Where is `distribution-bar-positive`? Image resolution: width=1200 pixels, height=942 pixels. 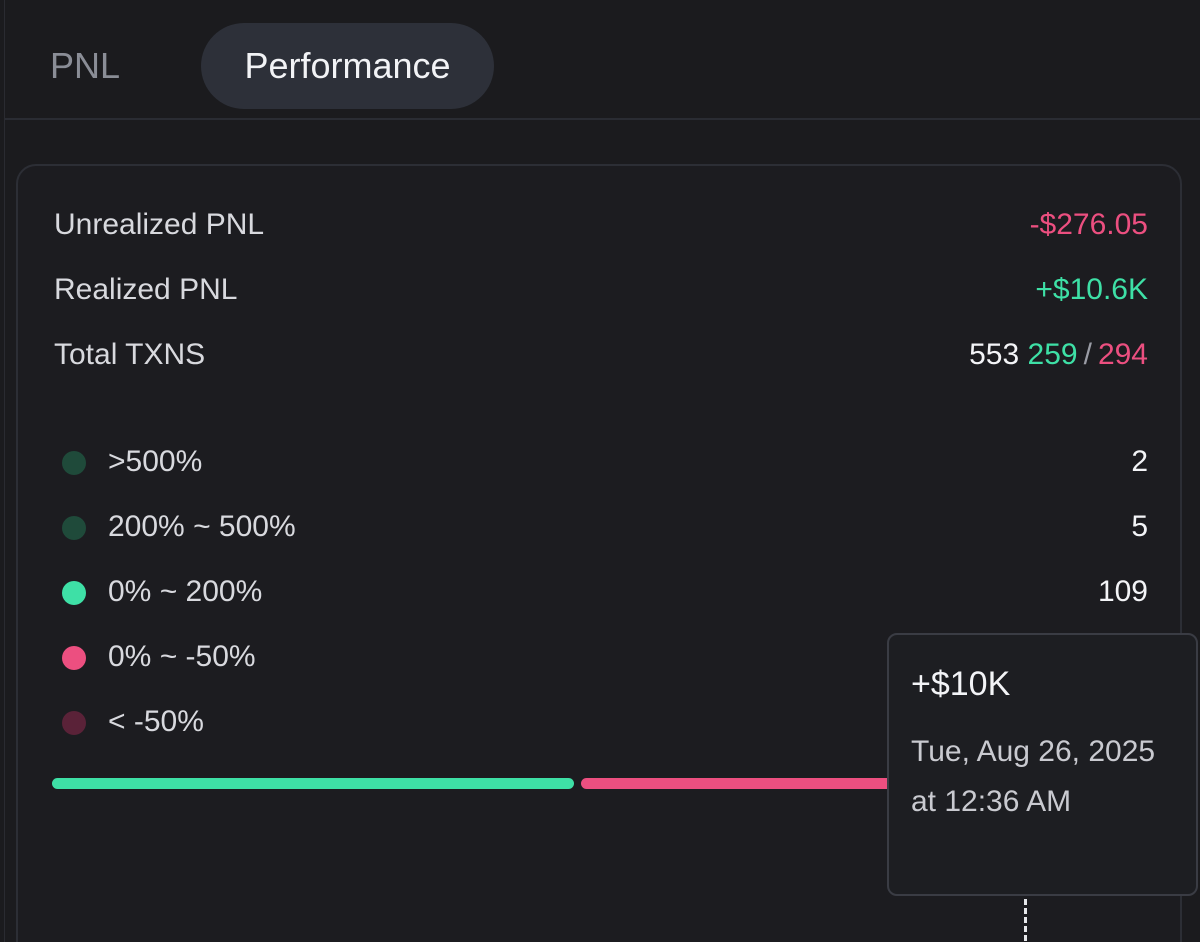
distribution-bar-positive is located at coordinates (313, 783).